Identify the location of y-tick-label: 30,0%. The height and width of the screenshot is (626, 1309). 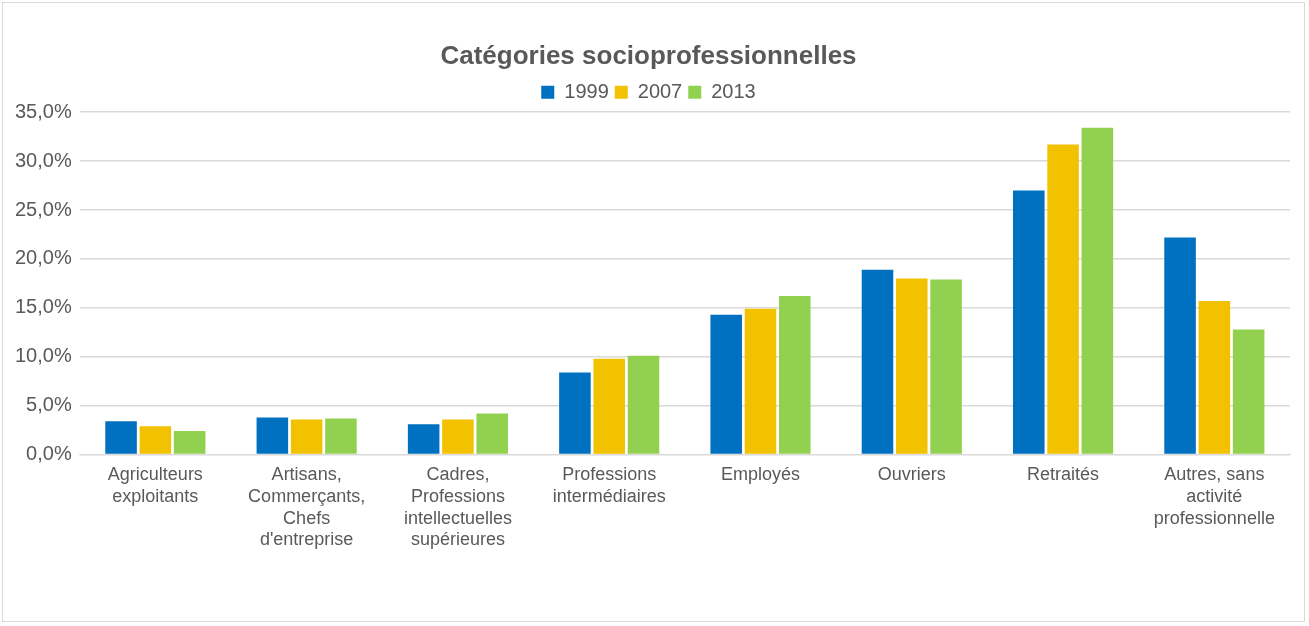
(43, 159).